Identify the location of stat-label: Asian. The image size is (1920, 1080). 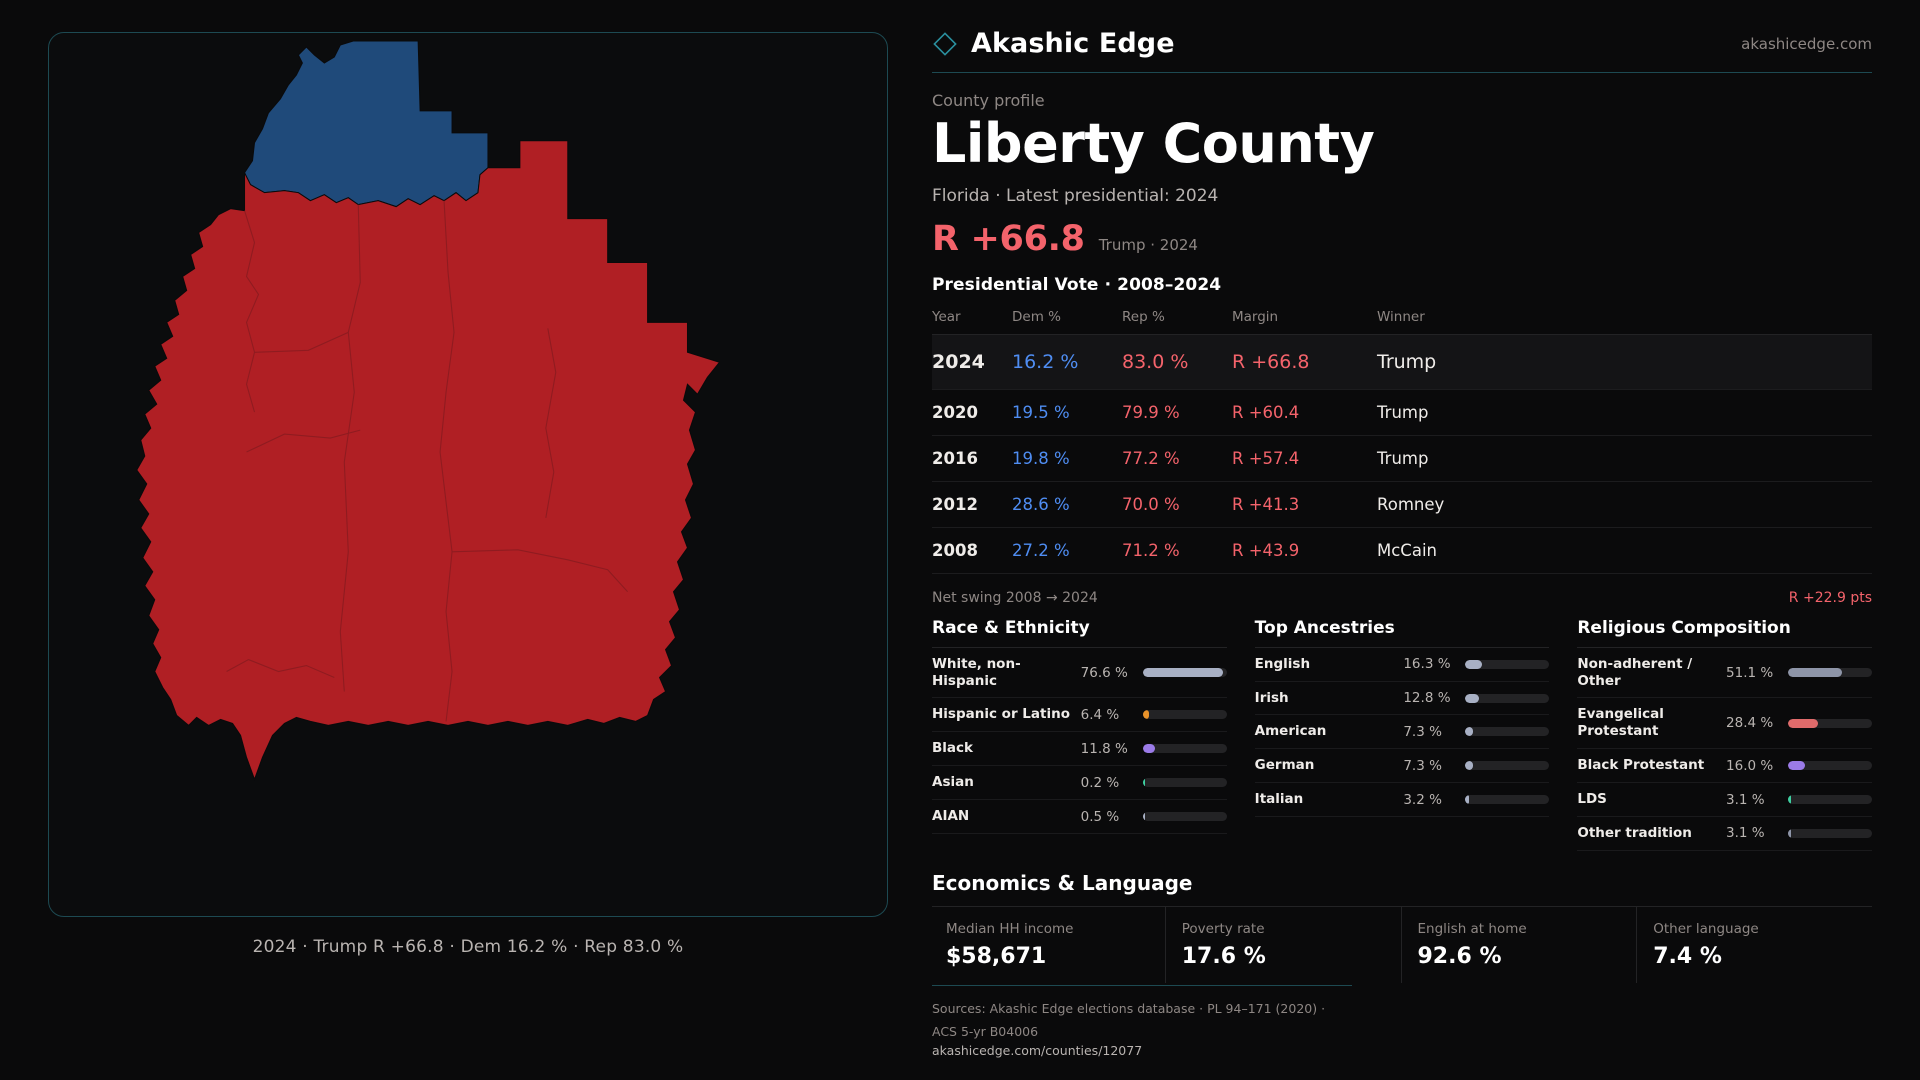
(953, 782).